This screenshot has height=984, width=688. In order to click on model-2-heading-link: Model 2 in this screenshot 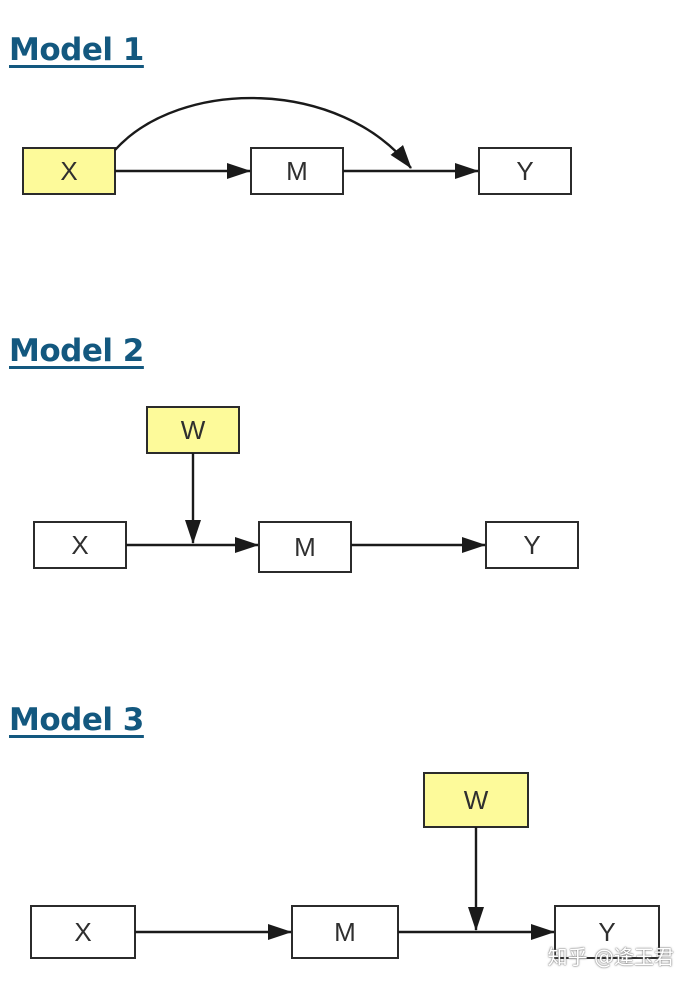, I will do `click(76, 351)`.